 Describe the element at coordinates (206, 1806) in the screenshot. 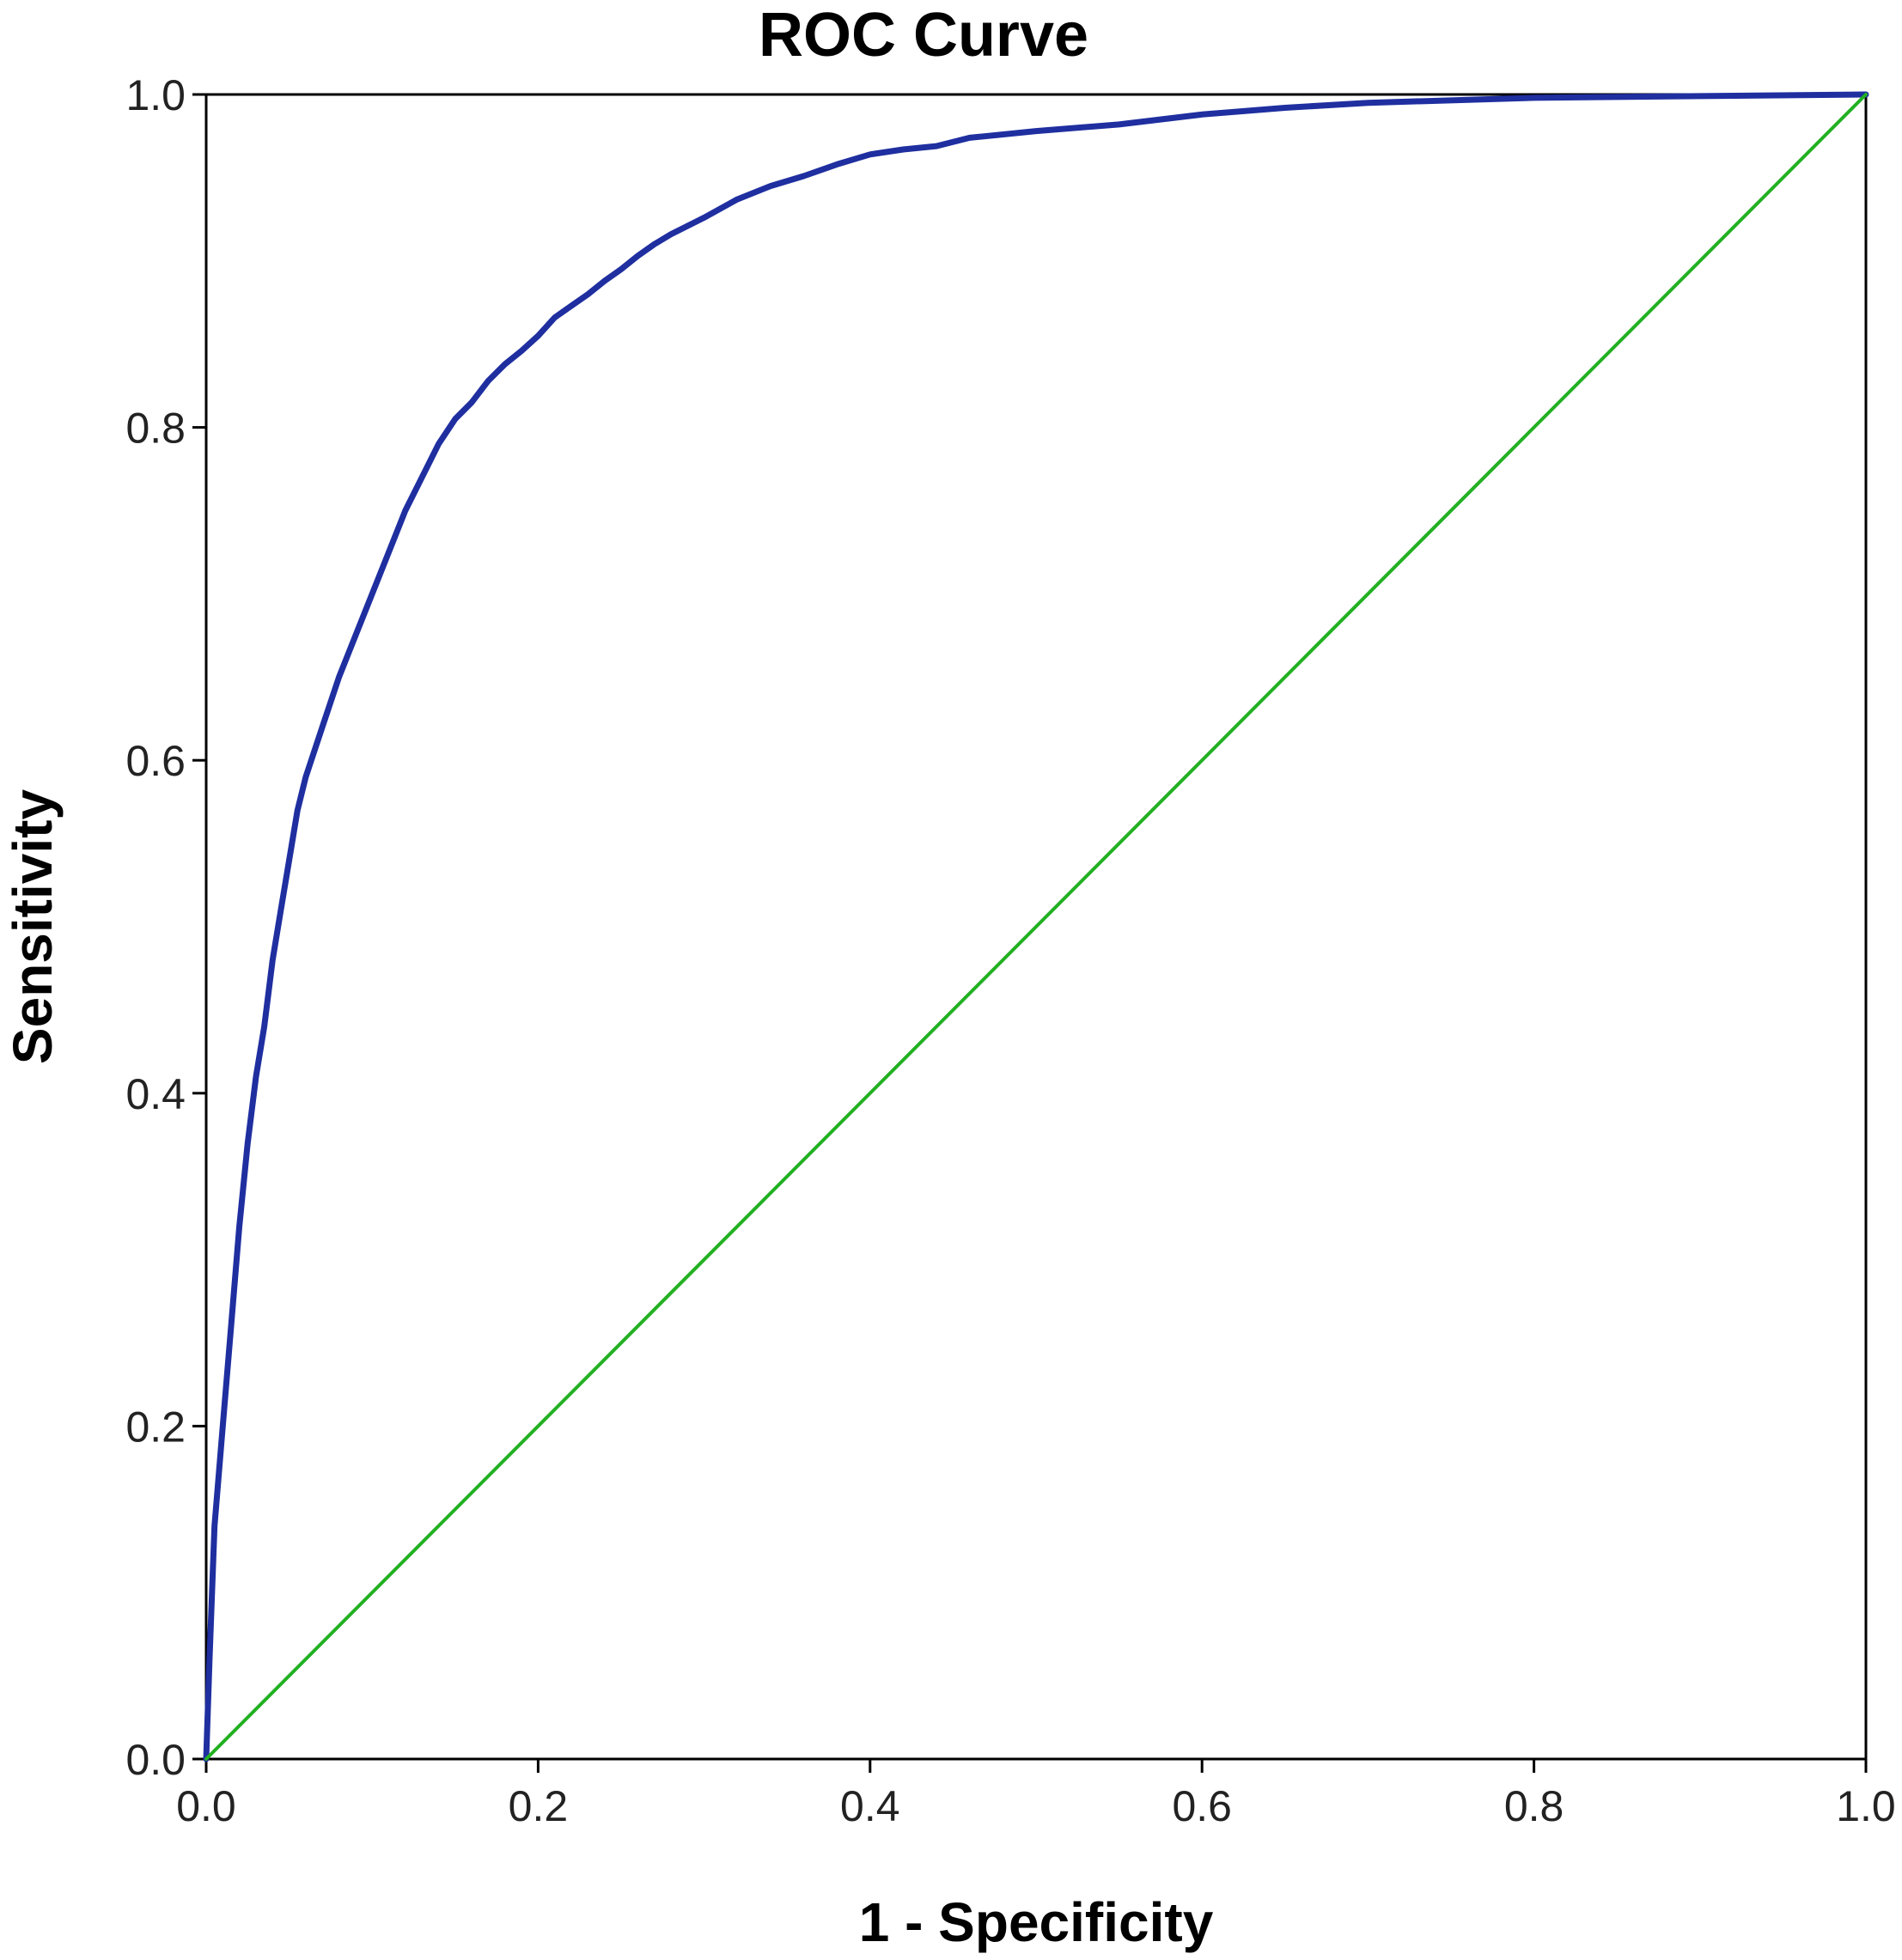

I see `x-tick-label: 0.0` at that location.